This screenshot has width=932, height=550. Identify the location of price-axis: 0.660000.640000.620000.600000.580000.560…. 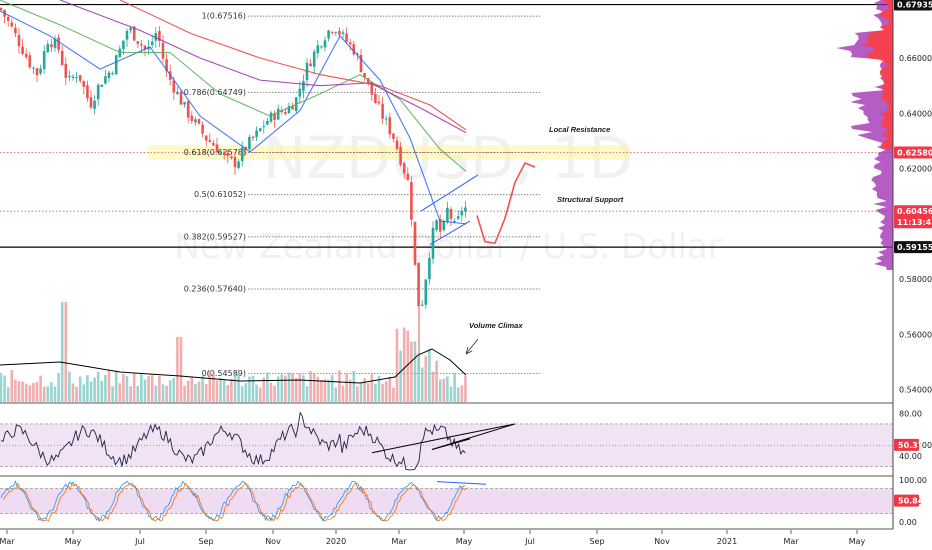
(912, 275).